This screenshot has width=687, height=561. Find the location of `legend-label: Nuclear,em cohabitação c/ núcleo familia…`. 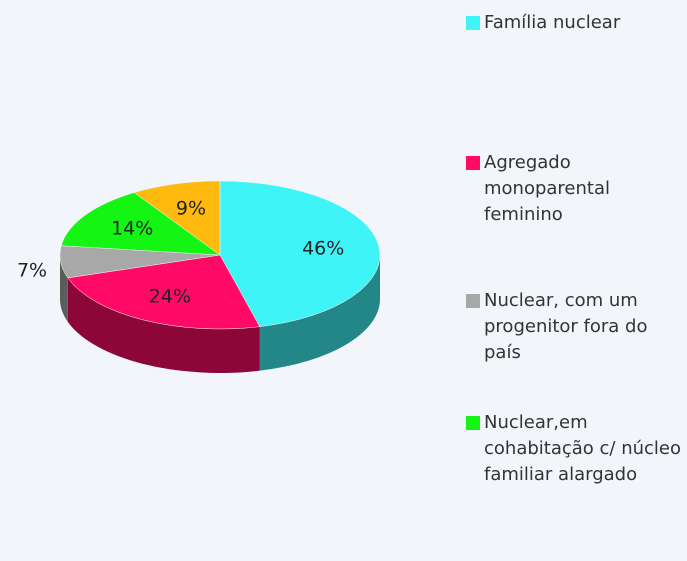

legend-label: Nuclear,em cohabitação c/ núcleo familia… is located at coordinates (583, 448).